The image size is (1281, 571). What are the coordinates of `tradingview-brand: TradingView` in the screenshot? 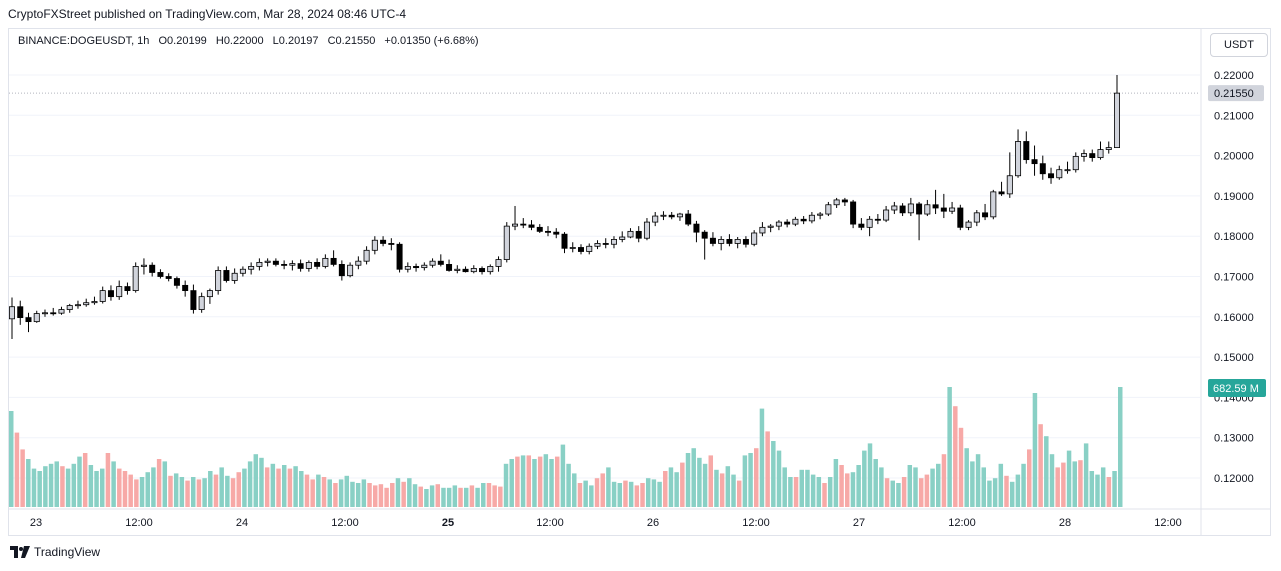 It's located at (55, 552).